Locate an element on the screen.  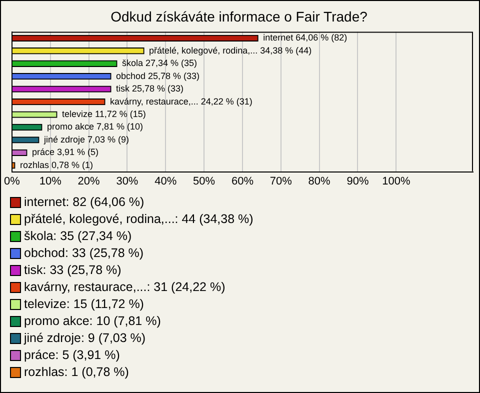
x-tick-label: 10% is located at coordinates (50, 181).